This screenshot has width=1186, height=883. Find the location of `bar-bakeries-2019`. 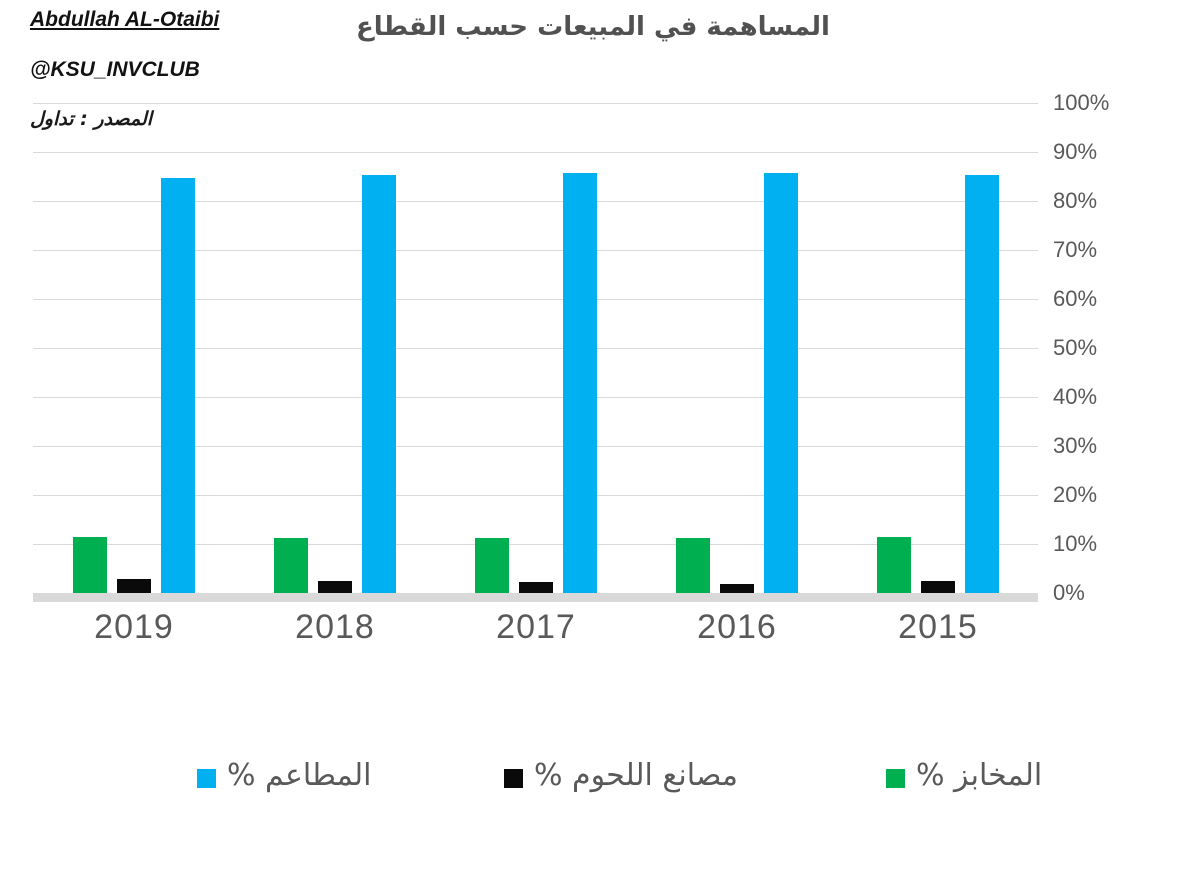

bar-bakeries-2019 is located at coordinates (90, 565).